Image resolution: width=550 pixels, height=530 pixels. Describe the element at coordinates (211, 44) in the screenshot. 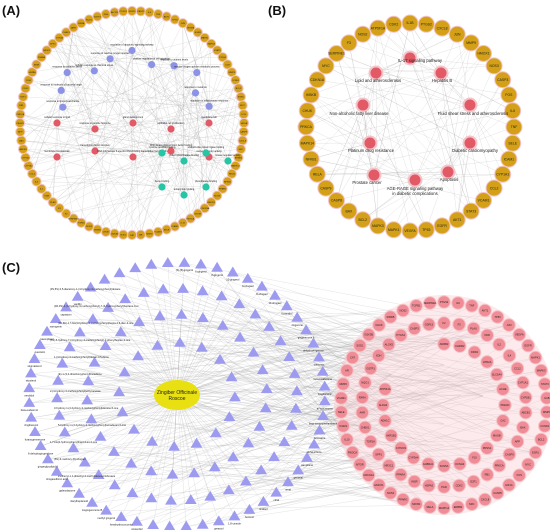

I see `node-label: MAPK3` at that location.